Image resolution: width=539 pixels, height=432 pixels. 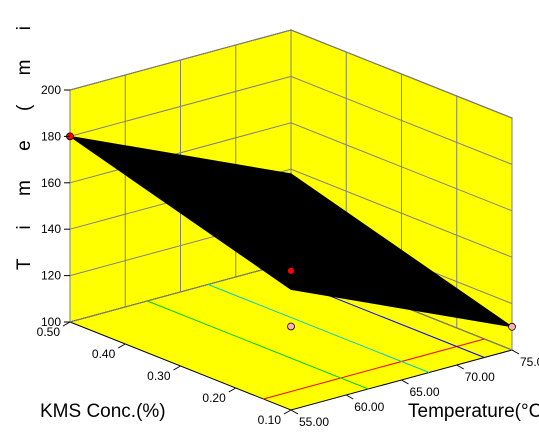 I want to click on y-tick-label: 75.00, so click(x=529, y=362).